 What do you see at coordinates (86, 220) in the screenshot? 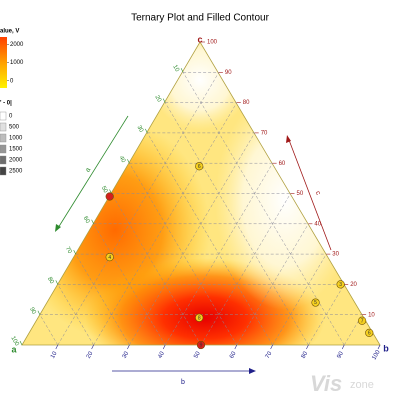
I see `a-tick-label: 60` at bounding box center [86, 220].